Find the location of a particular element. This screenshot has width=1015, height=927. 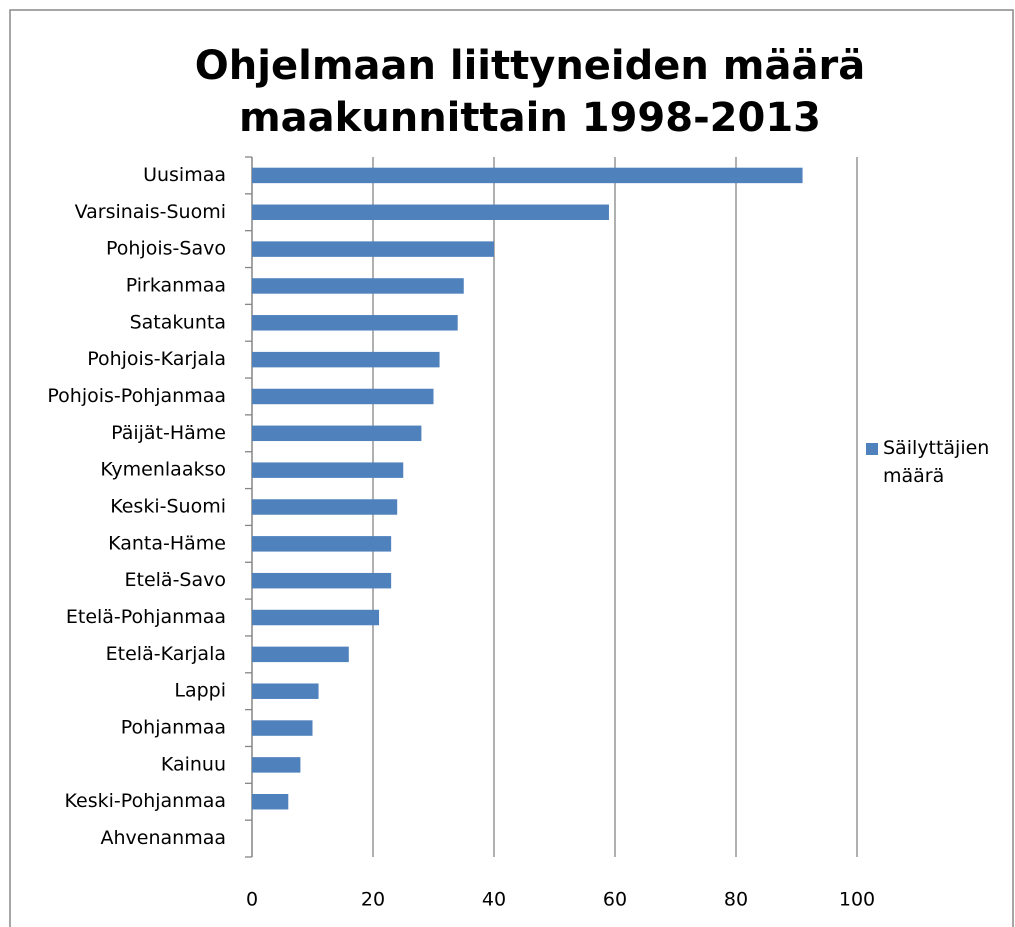

y-tick-label: Keski-Pohjanmaa is located at coordinates (145, 801).